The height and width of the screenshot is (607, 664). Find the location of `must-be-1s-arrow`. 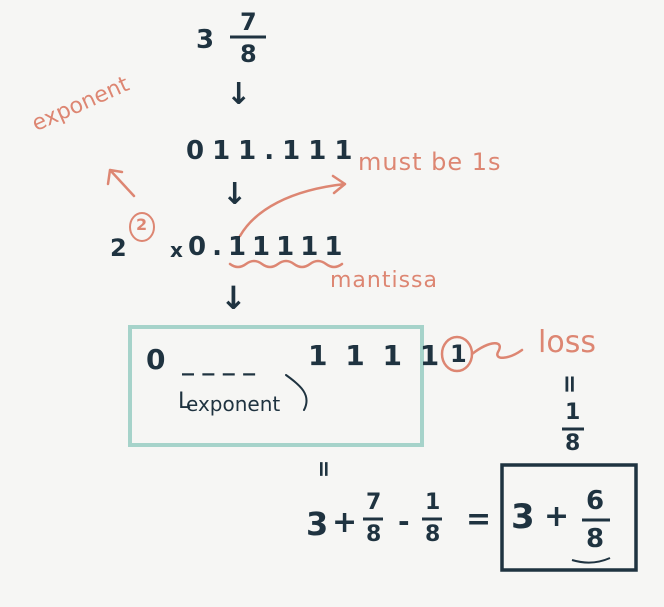

must-be-1s-arrow is located at coordinates (292, 206).